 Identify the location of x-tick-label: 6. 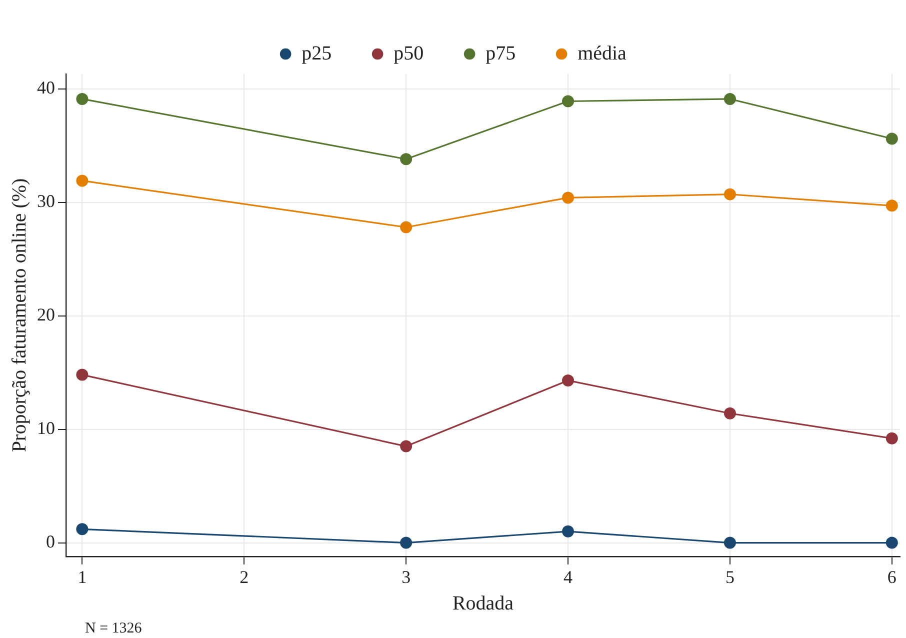
(891, 576).